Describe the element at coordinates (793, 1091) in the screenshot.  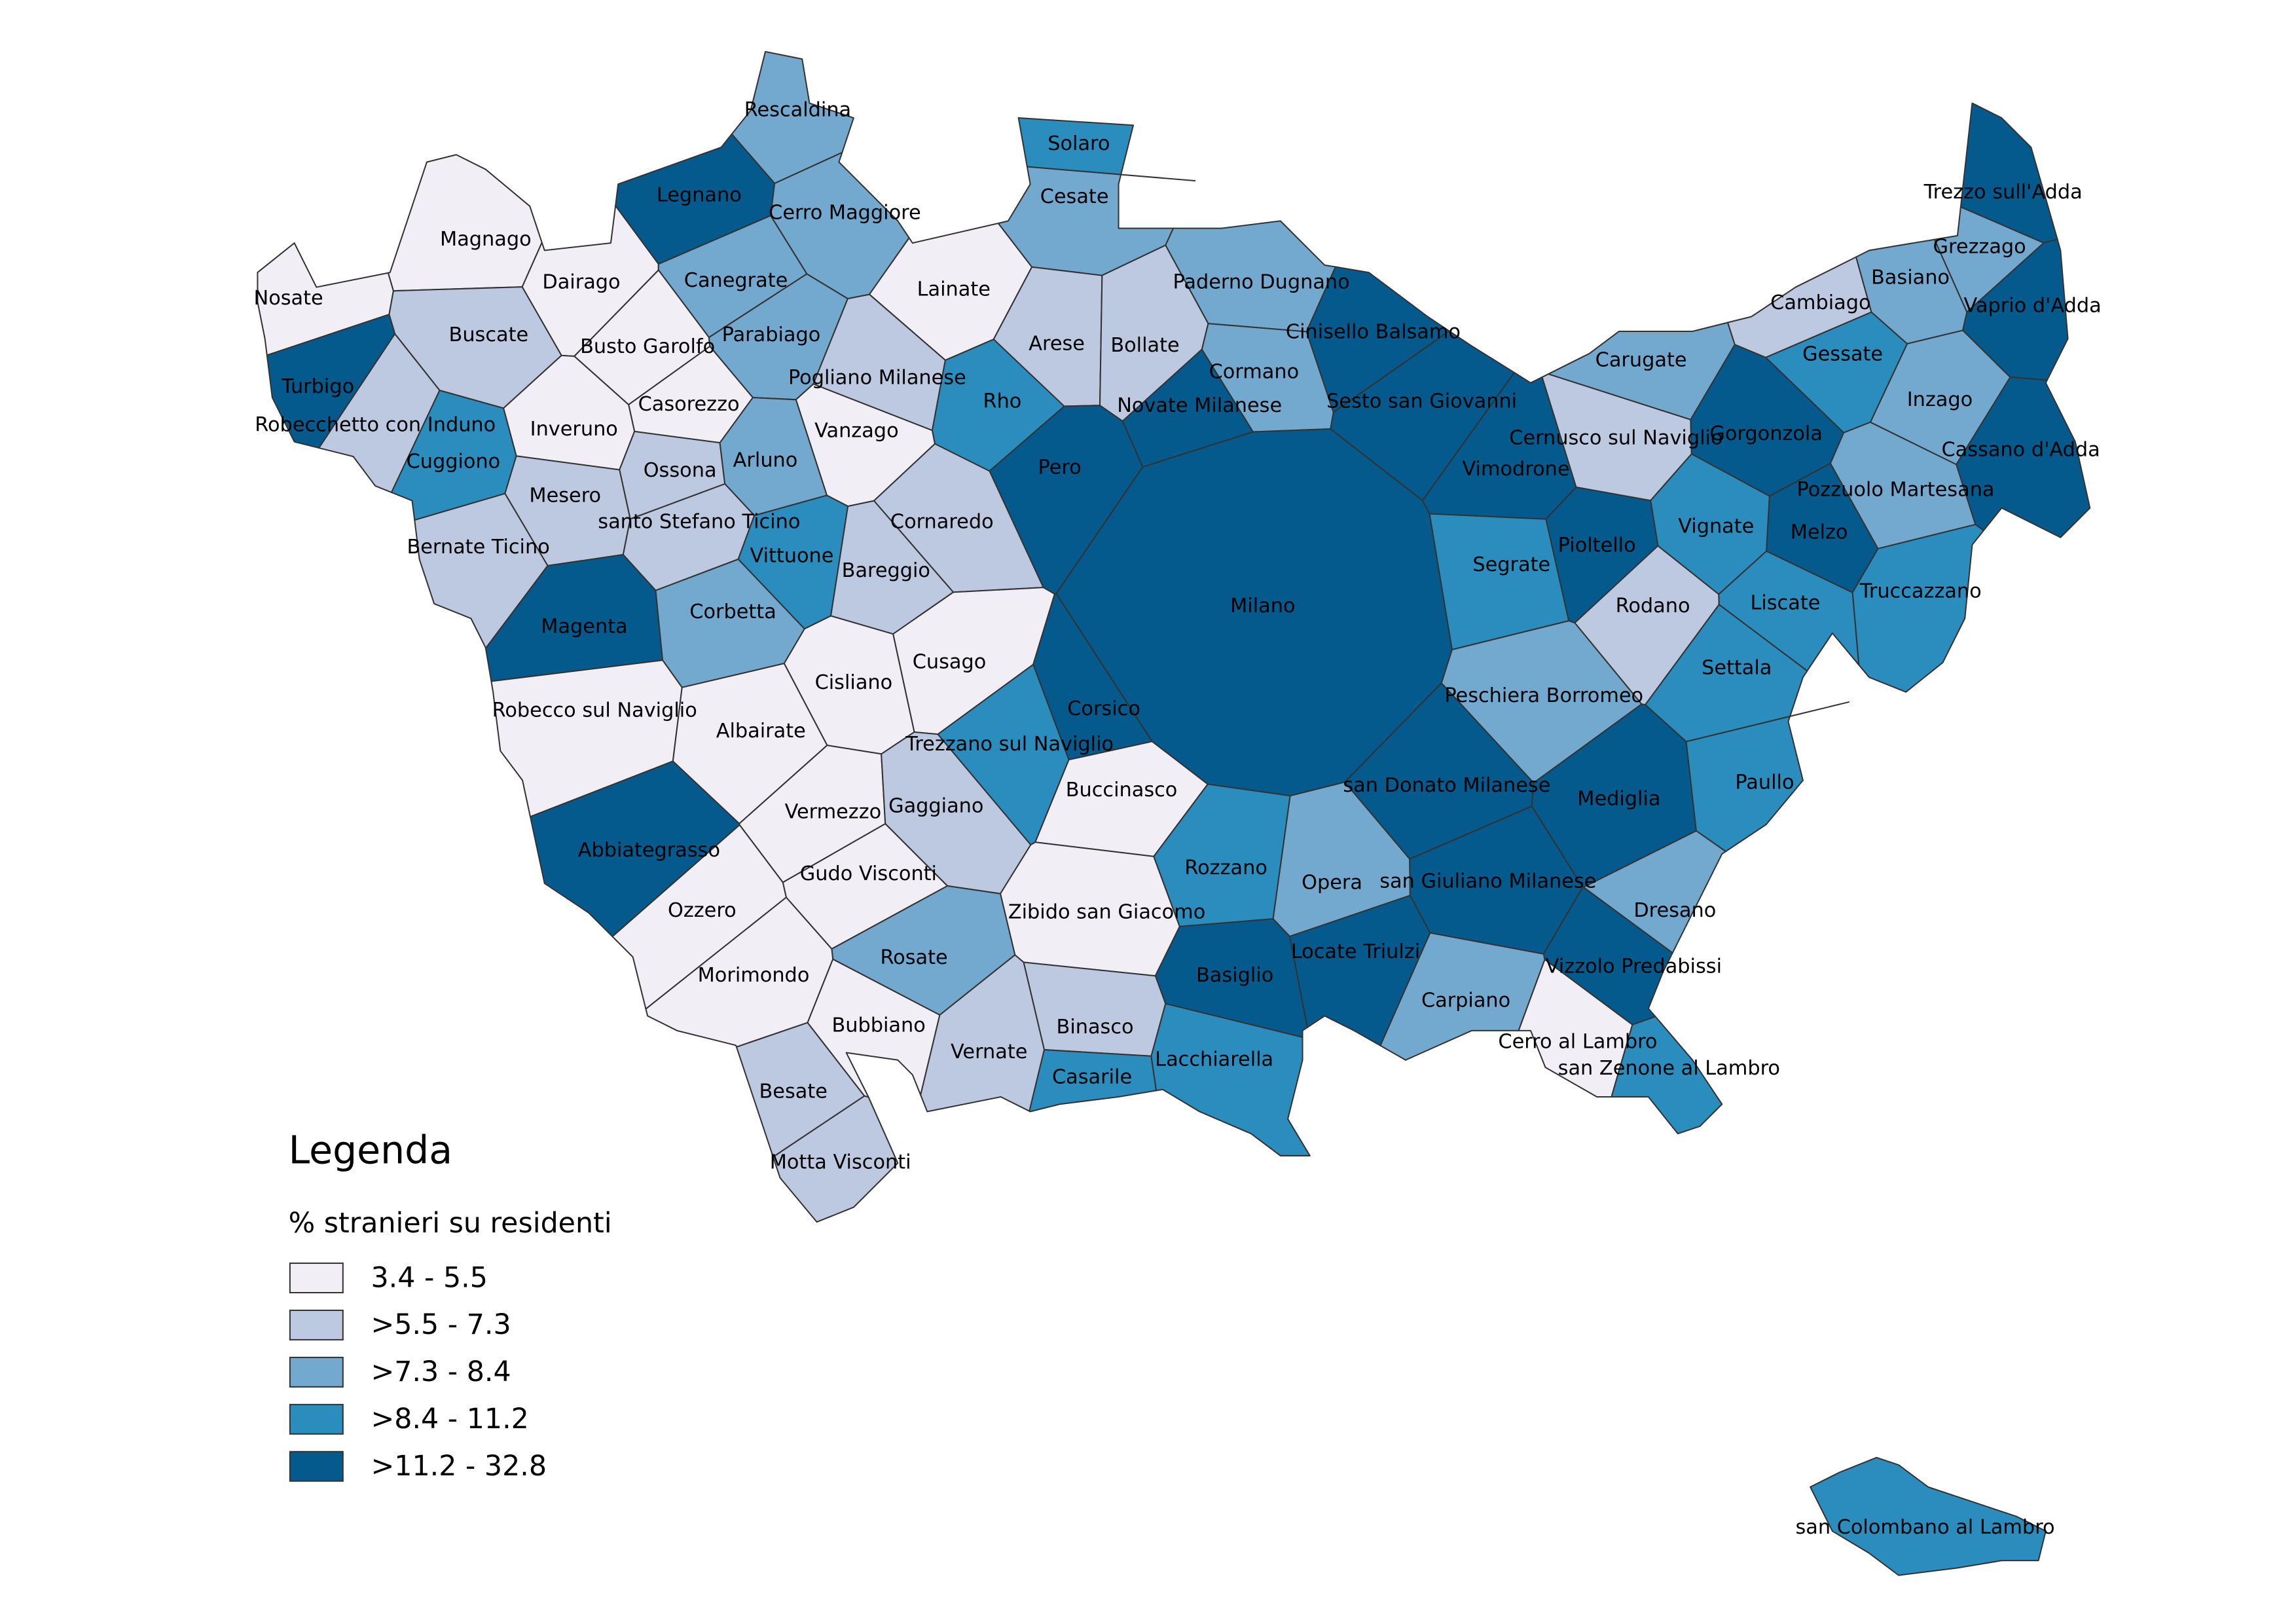
I see `municipality-label: Besate` at that location.